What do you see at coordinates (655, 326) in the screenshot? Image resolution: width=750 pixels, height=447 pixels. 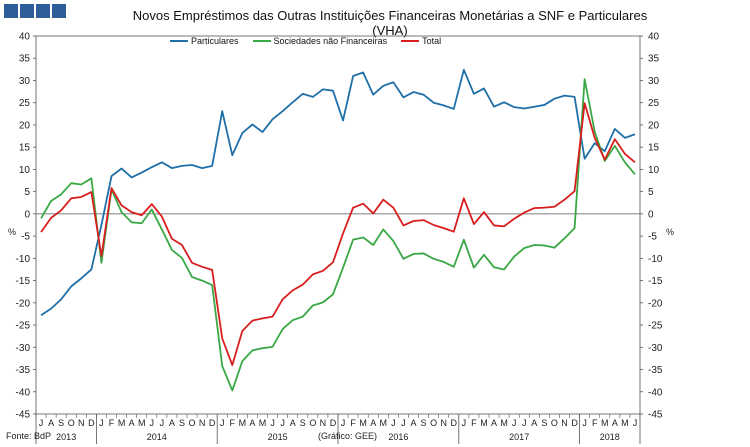 I see `y-tick-label-right: -25` at bounding box center [655, 326].